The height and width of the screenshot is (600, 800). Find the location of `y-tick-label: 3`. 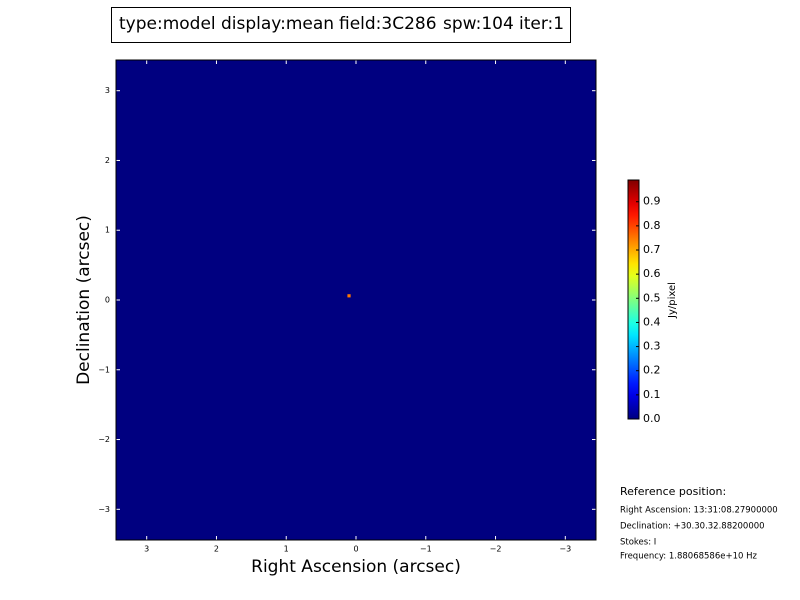

y-tick-label: 3 is located at coordinates (107, 90).